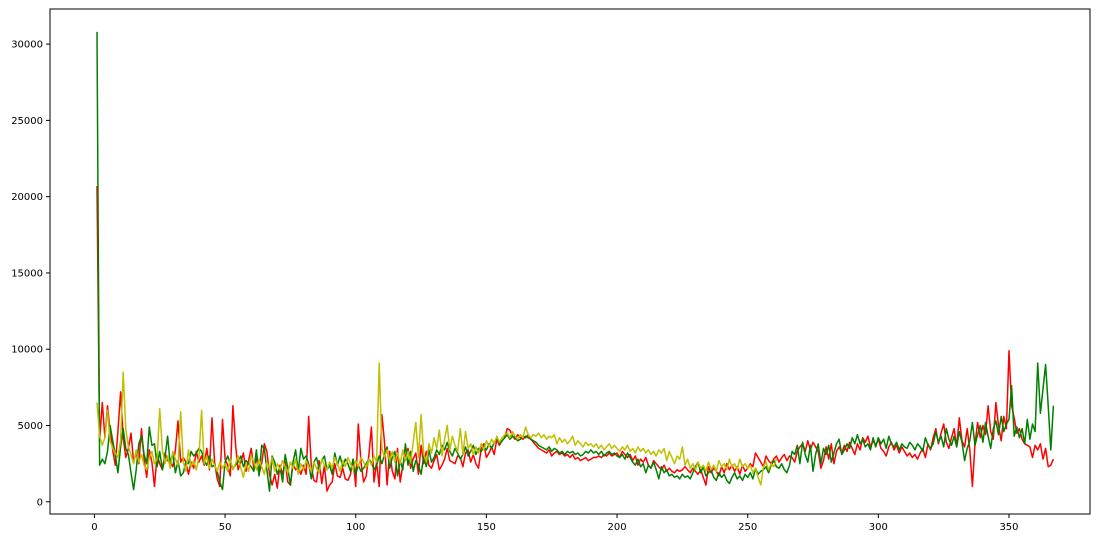 Image resolution: width=1100 pixels, height=541 pixels. I want to click on x-tick-label-2: 100, so click(355, 527).